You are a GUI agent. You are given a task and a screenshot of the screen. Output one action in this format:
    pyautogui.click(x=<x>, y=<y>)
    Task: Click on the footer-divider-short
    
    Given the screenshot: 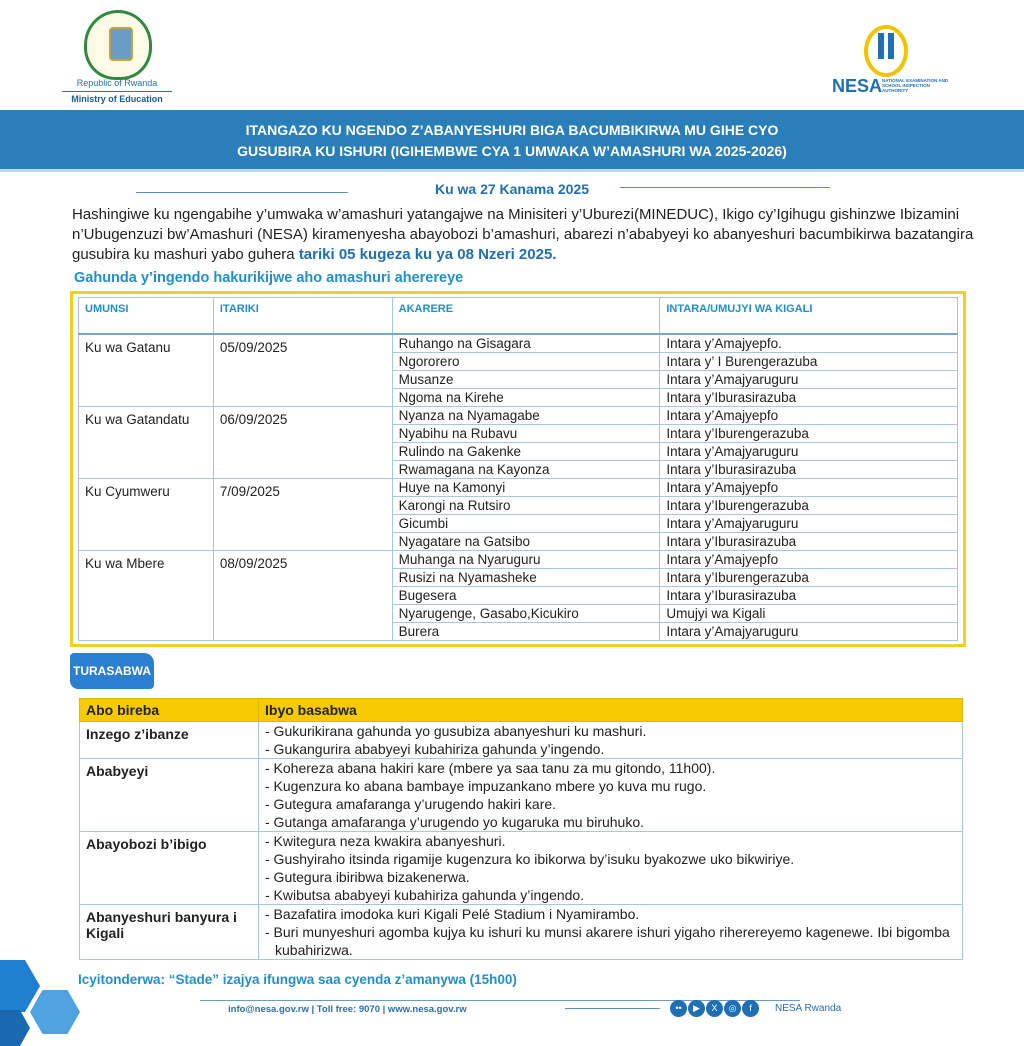 What is the action you would take?
    pyautogui.click(x=612, y=1008)
    